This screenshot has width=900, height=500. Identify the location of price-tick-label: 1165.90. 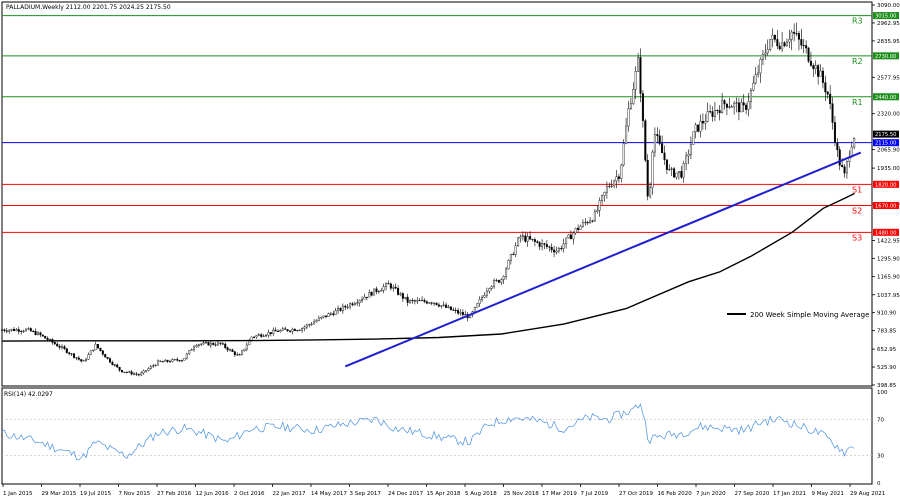
(888, 278).